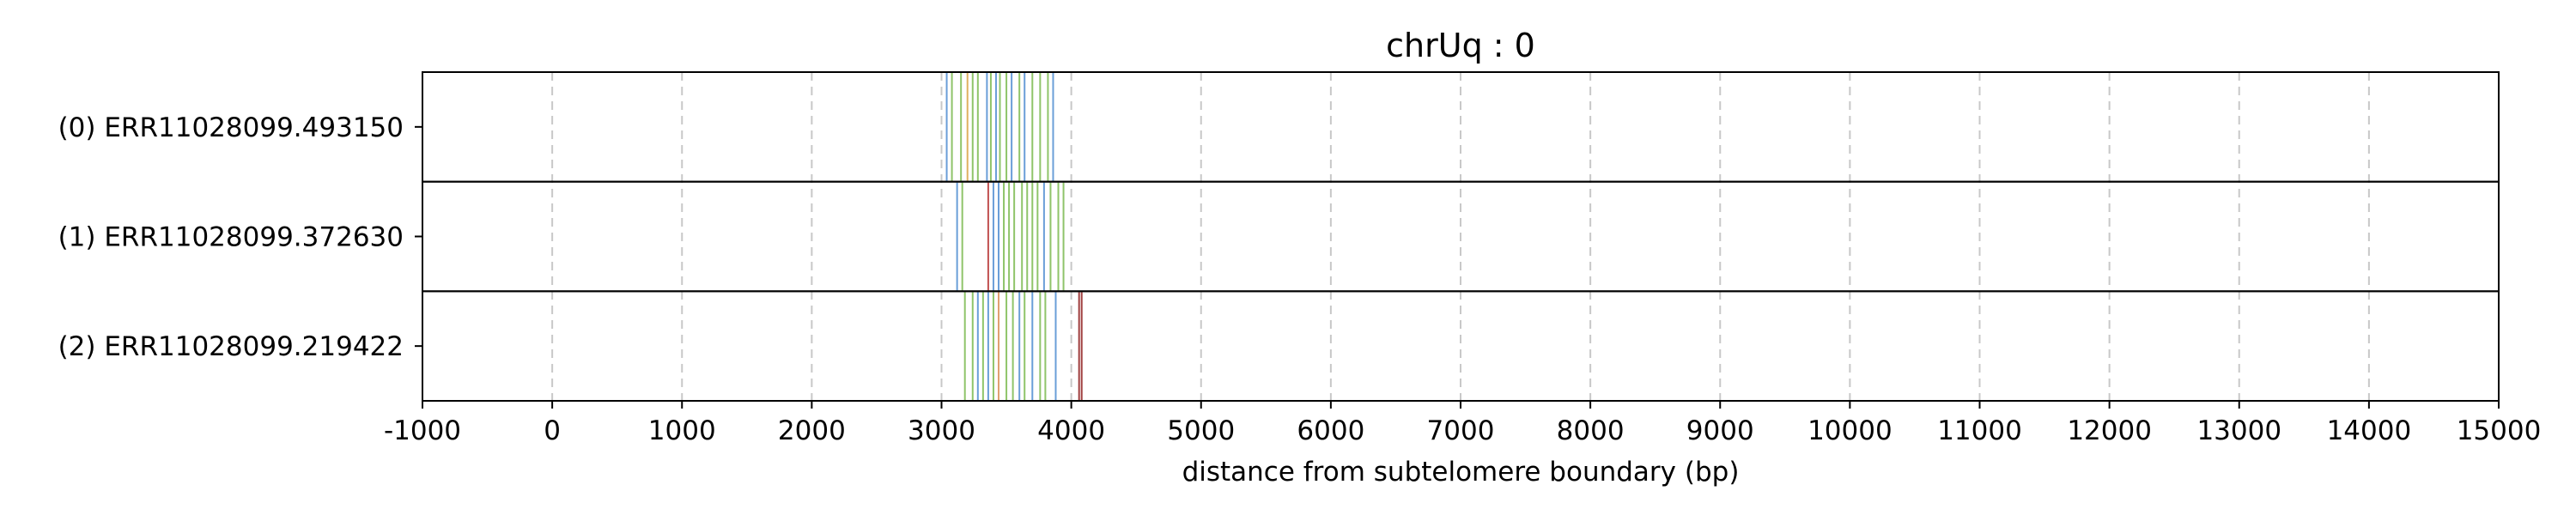 The height and width of the screenshot is (515, 2576). I want to click on x-tick-label: 3000, so click(941, 430).